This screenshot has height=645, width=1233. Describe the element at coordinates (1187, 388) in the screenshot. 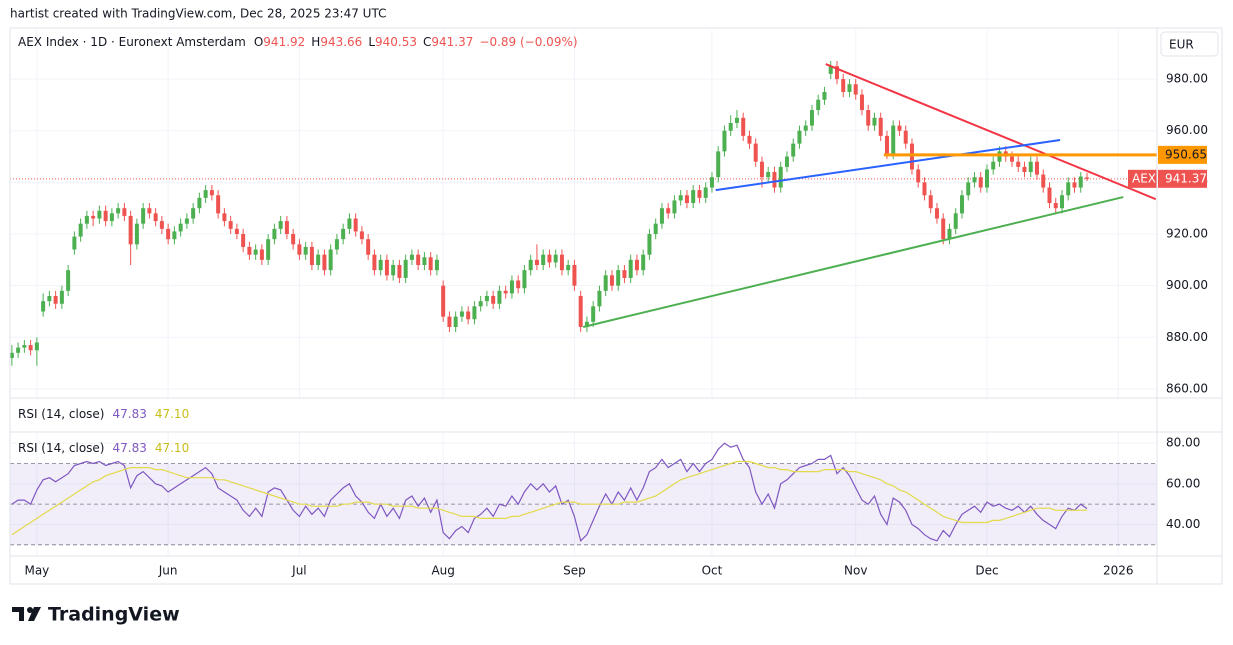

I see `y-tick-label: 860.00` at that location.